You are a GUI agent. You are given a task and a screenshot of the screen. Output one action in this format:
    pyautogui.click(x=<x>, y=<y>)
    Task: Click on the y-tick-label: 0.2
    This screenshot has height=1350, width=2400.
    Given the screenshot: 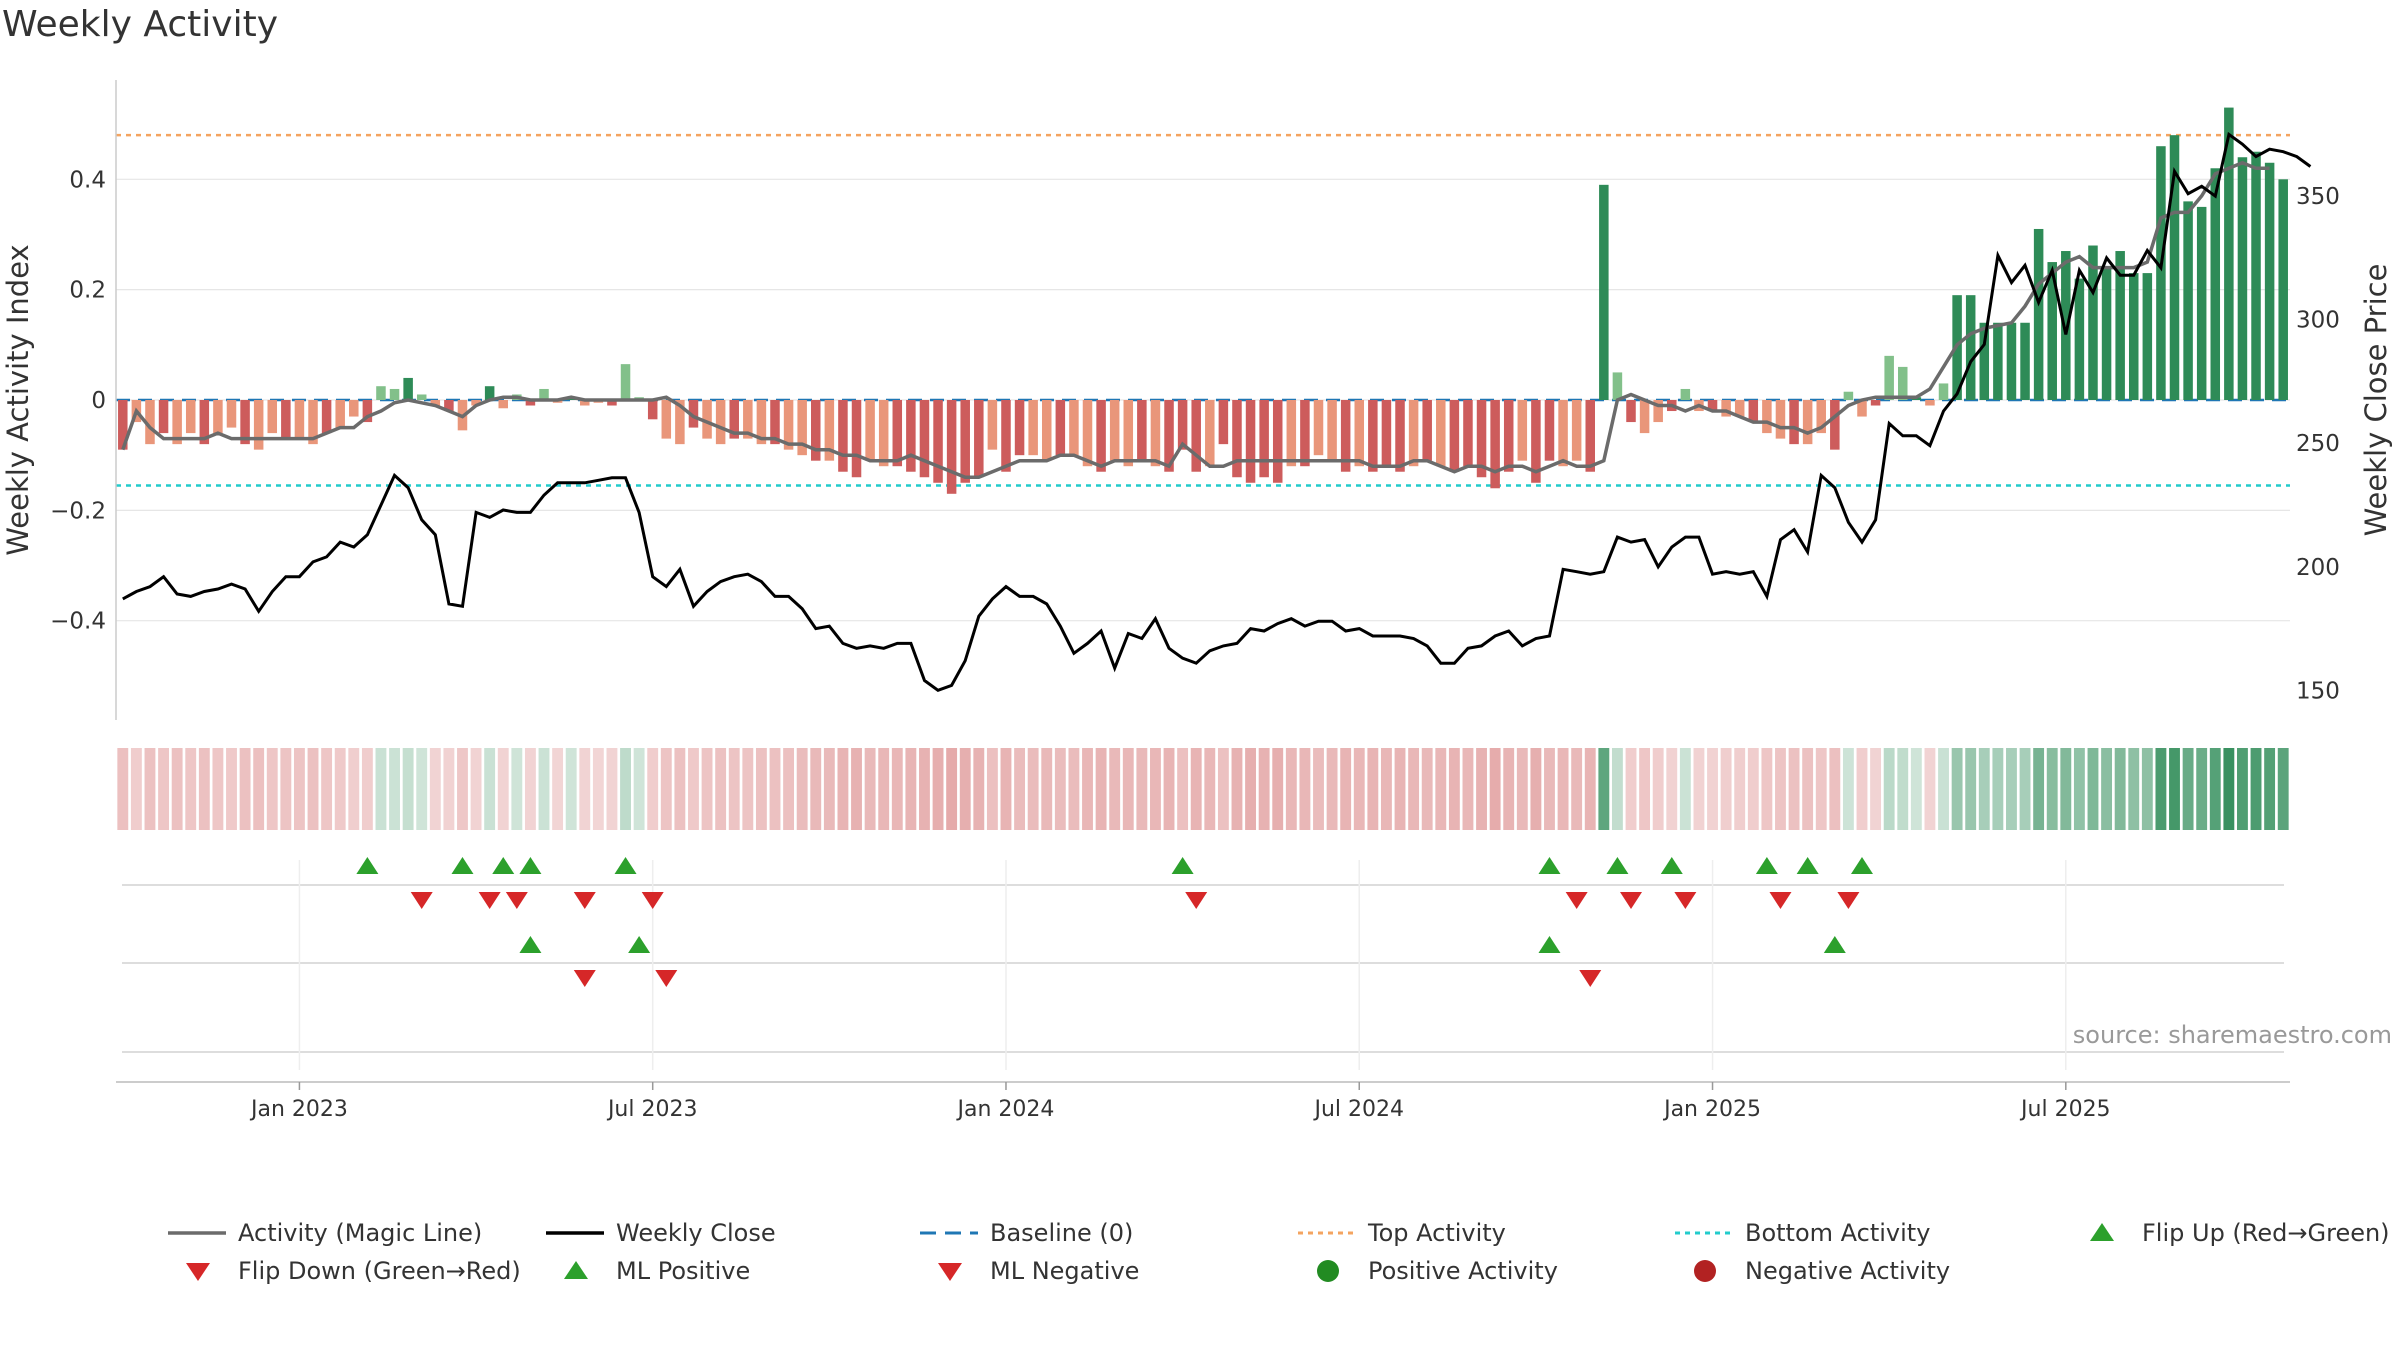 What is the action you would take?
    pyautogui.click(x=87, y=291)
    